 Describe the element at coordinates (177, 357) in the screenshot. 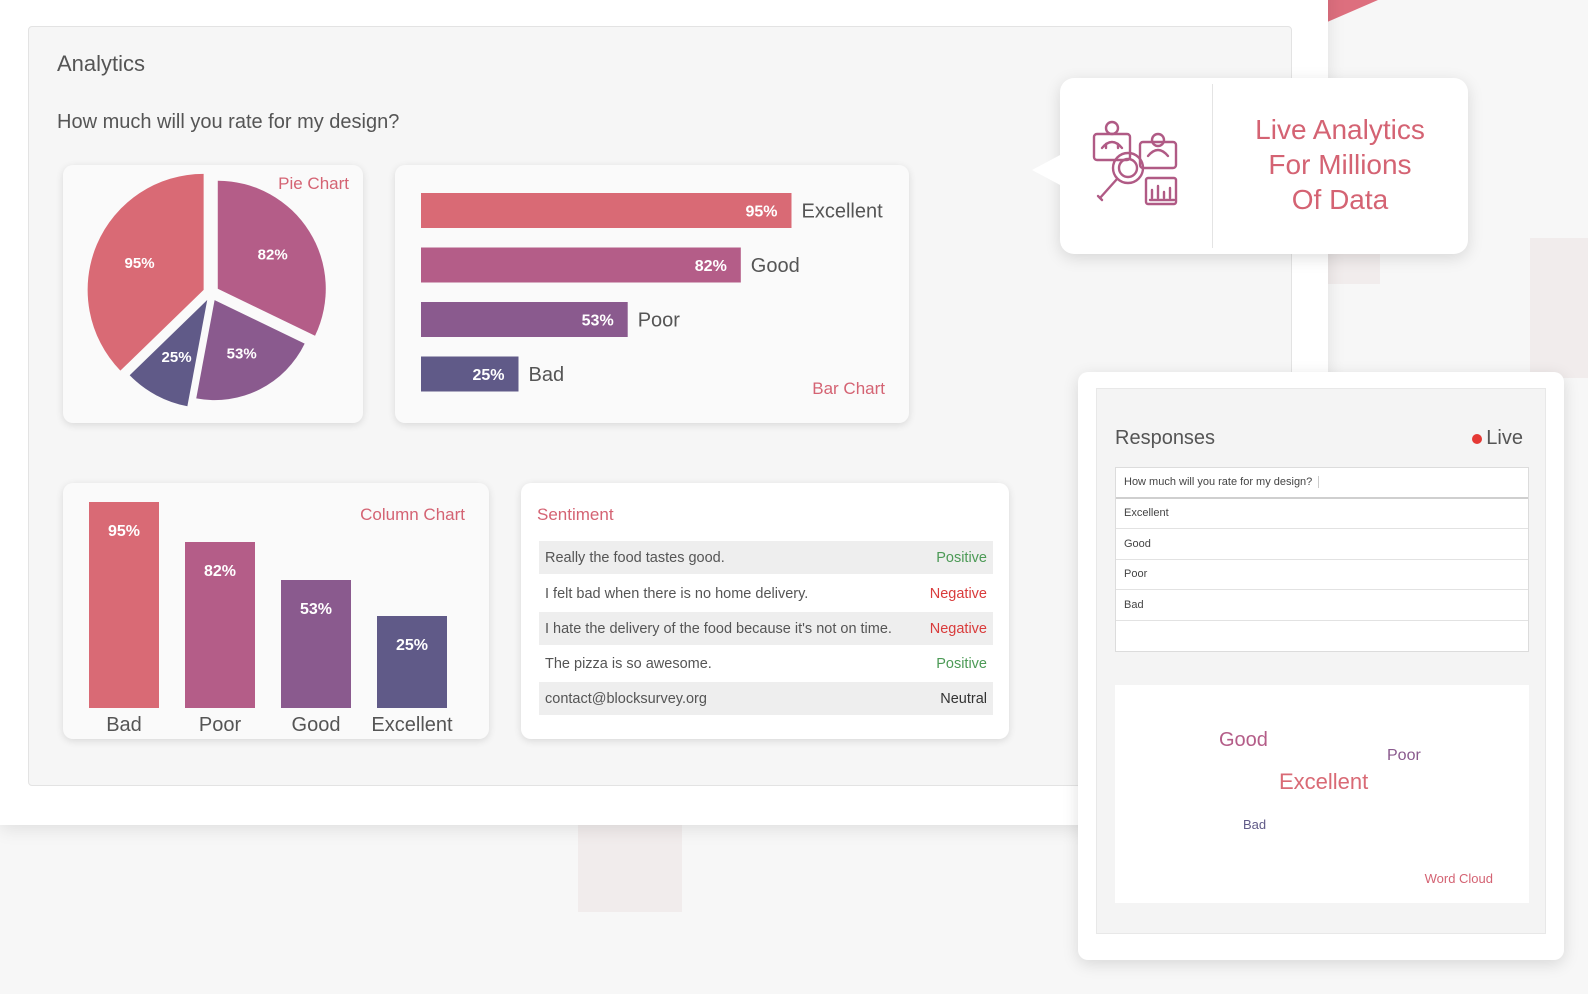

I see `pie-slice-label: 25%` at that location.